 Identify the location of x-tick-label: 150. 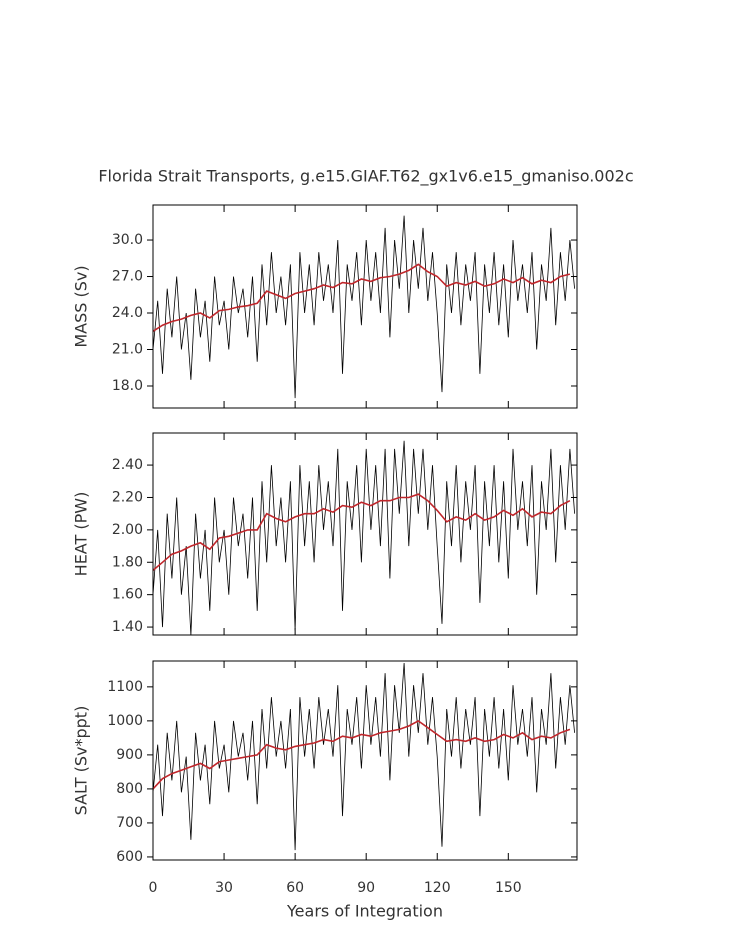
(508, 888).